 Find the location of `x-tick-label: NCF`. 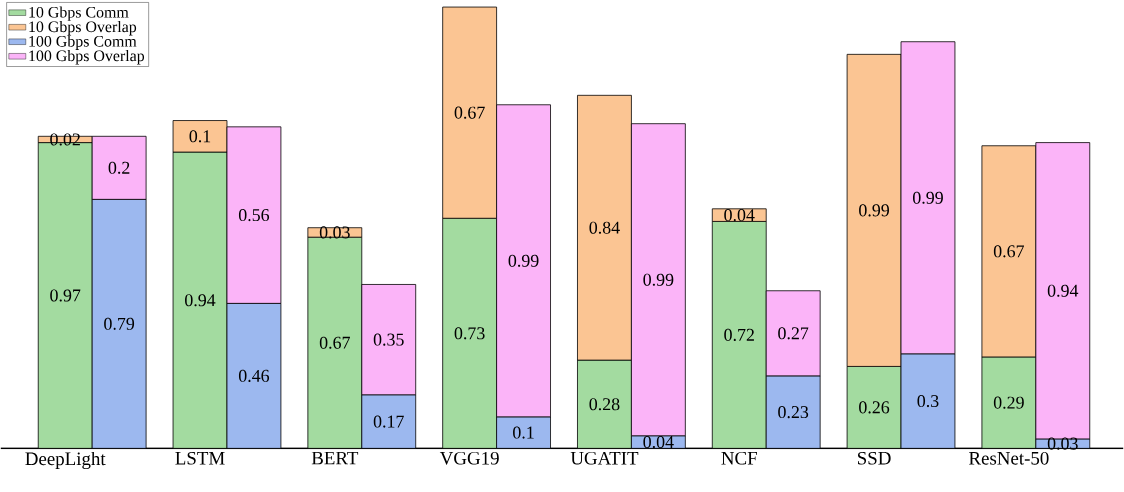

x-tick-label: NCF is located at coordinates (739, 458).